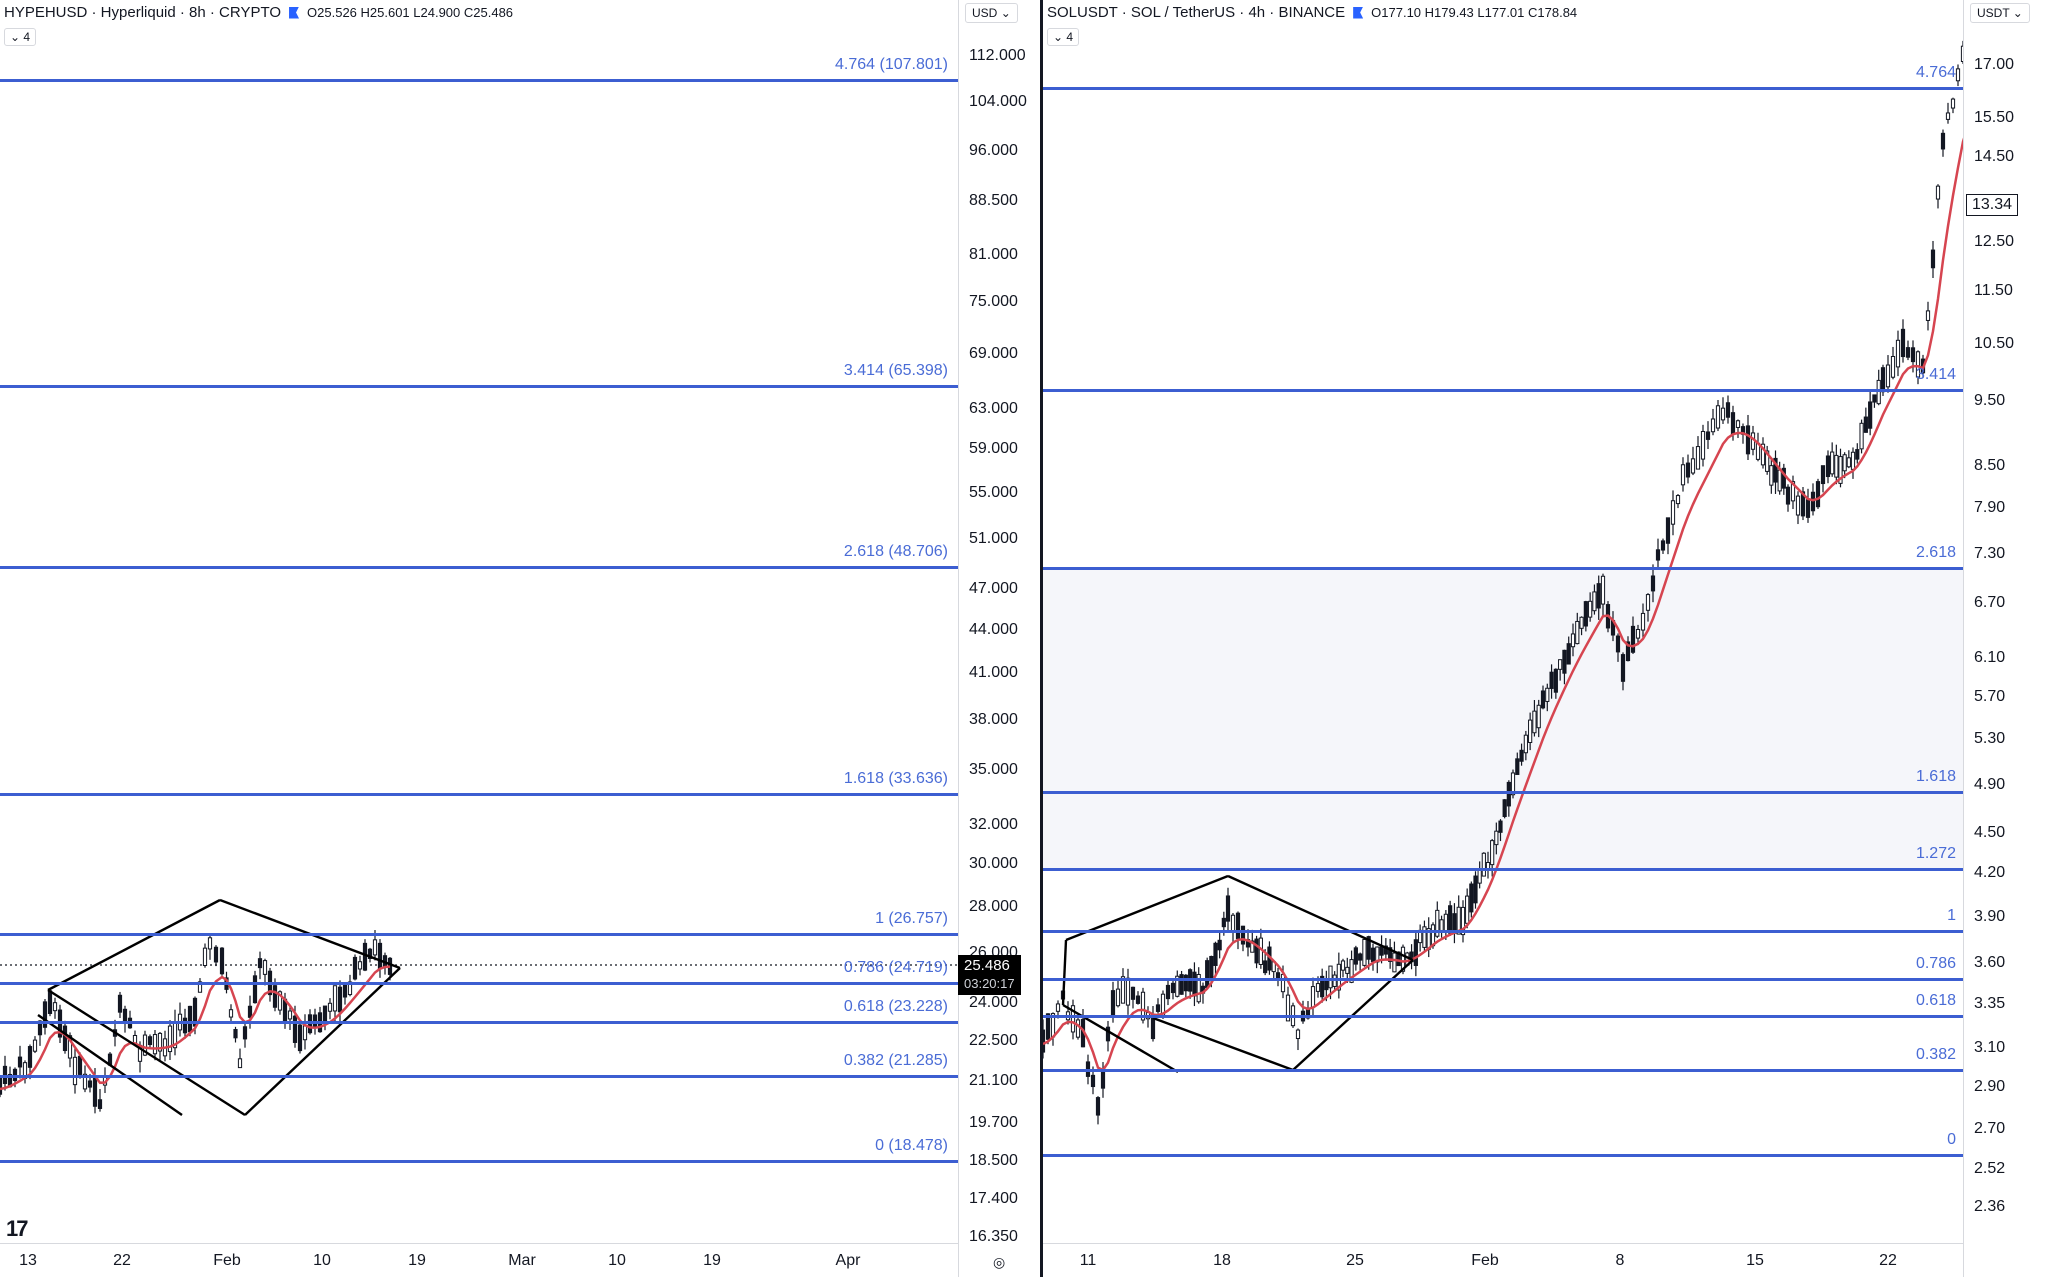 Image resolution: width=2048 pixels, height=1277 pixels. Describe the element at coordinates (1992, 205) in the screenshot. I see `right-current-value-box: 13.34` at that location.